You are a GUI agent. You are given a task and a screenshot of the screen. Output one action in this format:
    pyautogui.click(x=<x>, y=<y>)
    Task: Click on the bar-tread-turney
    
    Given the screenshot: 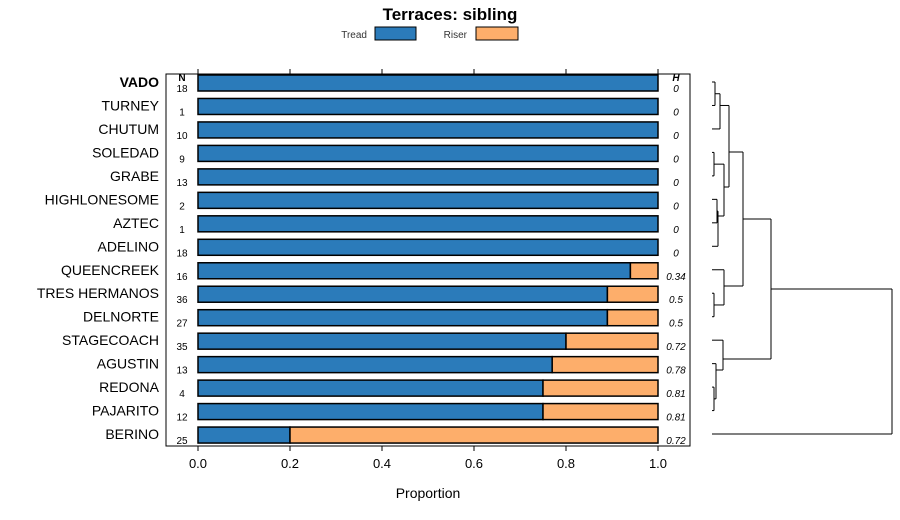 What is the action you would take?
    pyautogui.click(x=428, y=106)
    